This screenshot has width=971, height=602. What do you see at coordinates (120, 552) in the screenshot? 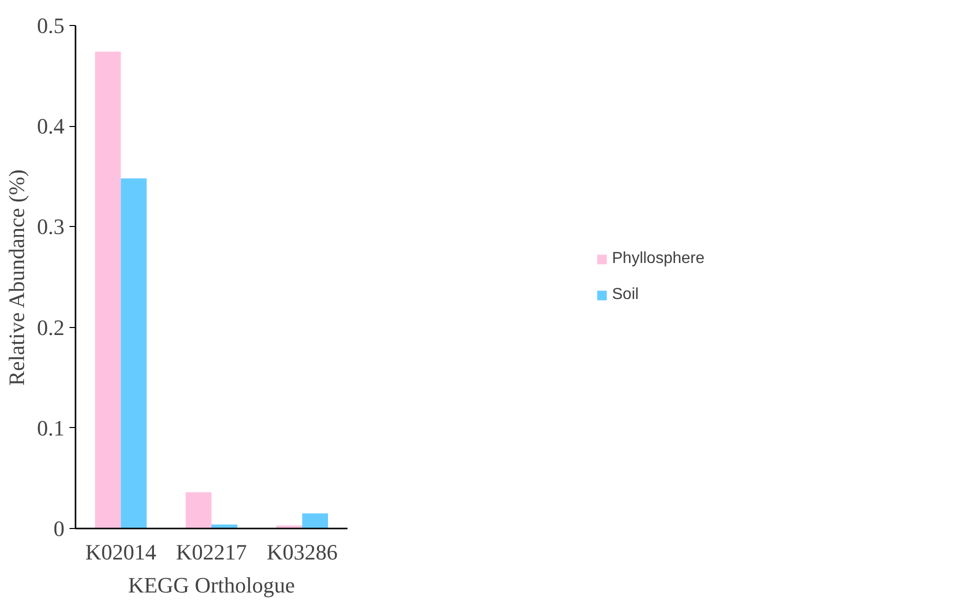
I see `x-tick-label: K02014` at bounding box center [120, 552].